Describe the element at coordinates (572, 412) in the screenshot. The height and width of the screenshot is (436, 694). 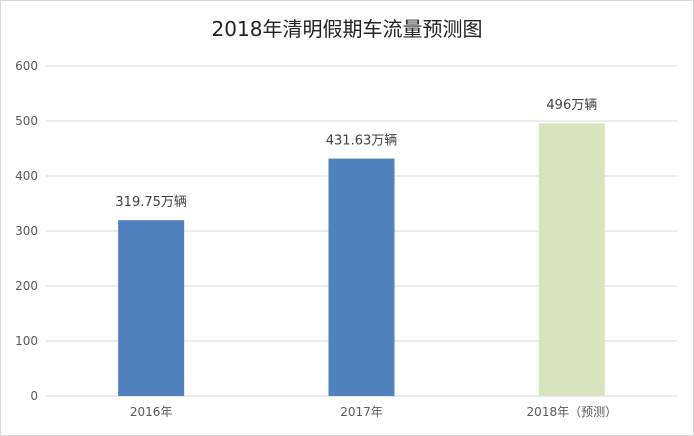
I see `x-tick-label: 2018年（预测）` at that location.